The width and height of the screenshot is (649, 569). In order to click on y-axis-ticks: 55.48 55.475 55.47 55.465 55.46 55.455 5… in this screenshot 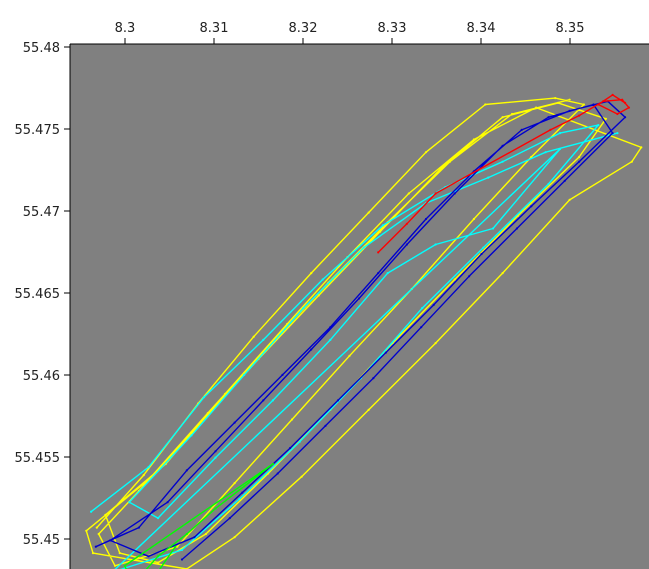, I will do `click(42, 294)`.